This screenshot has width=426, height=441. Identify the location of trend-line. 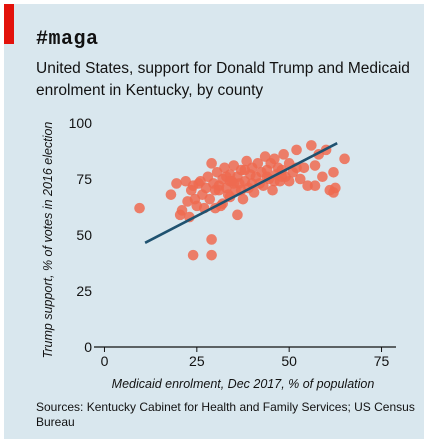
(241, 193).